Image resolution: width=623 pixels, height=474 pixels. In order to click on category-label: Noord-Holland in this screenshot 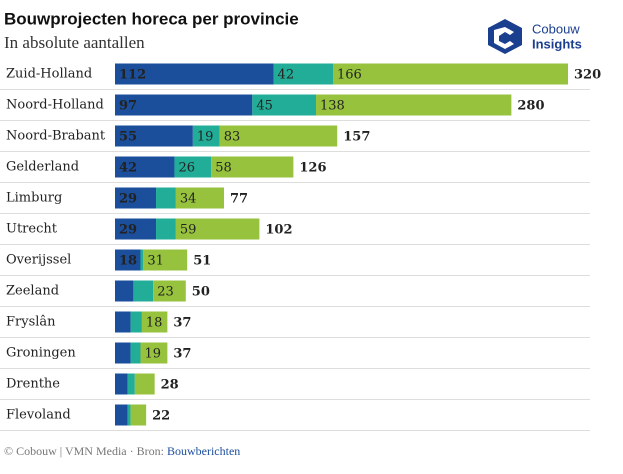, I will do `click(55, 105)`.